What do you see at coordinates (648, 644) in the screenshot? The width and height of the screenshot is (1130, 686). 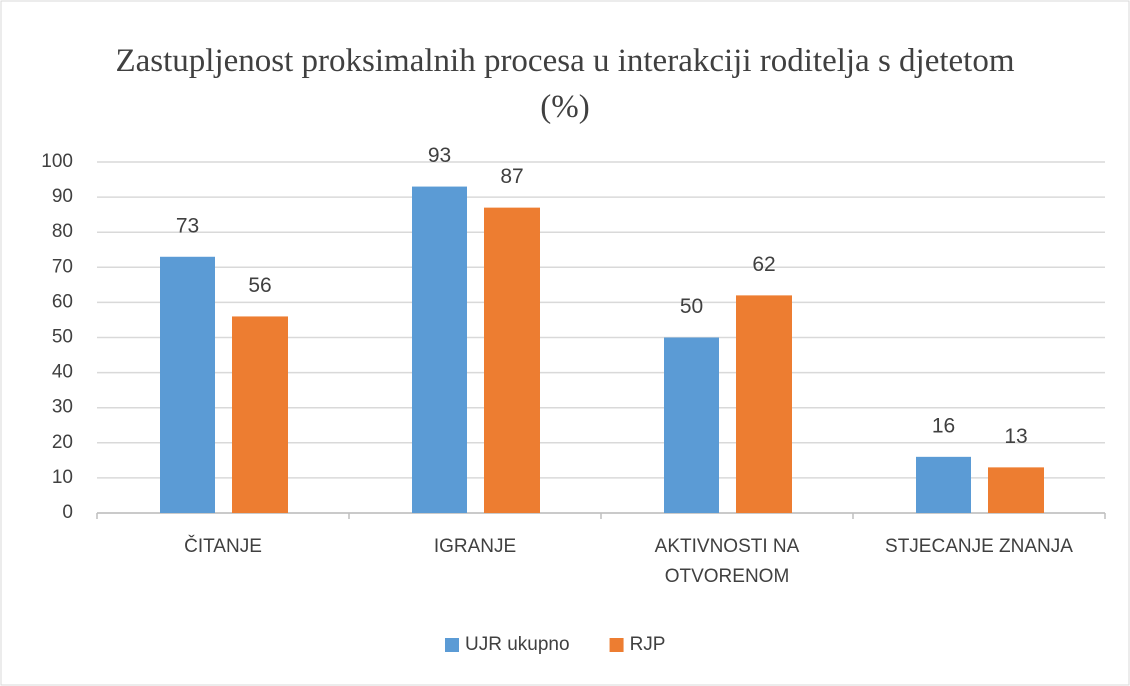 I see `legend-label: RJP` at bounding box center [648, 644].